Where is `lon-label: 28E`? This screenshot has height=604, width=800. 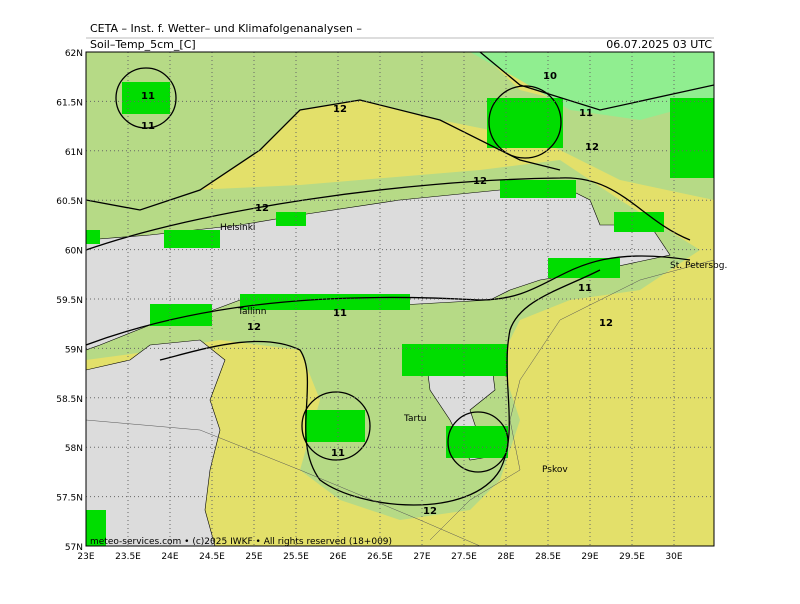
lon-label: 28E is located at coordinates (505, 557).